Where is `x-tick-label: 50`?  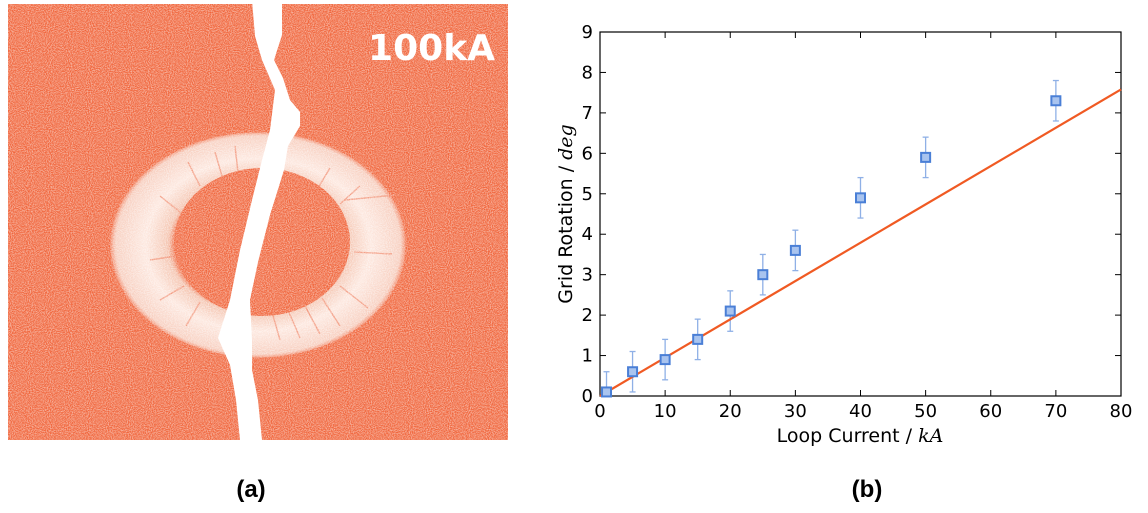 x-tick-label: 50 is located at coordinates (925, 411).